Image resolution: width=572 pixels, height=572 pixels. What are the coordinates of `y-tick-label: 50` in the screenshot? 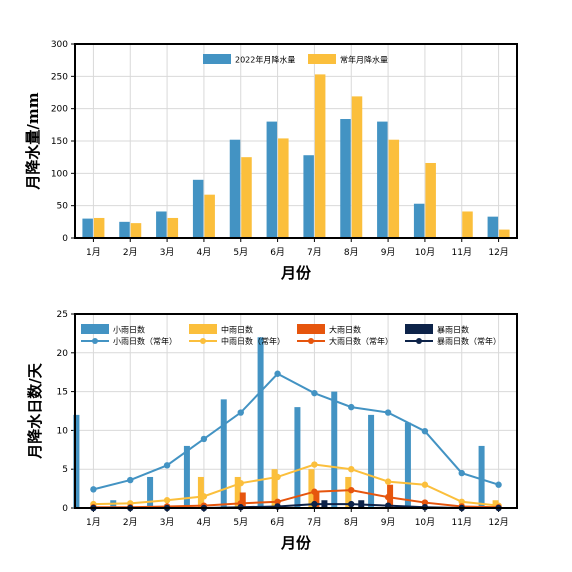 It's located at (63, 207).